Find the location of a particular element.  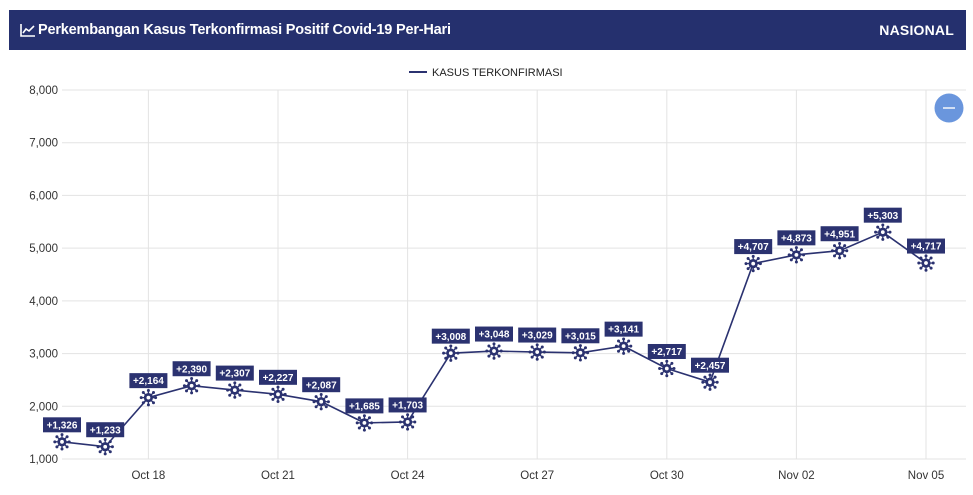

data-label: +3,048 is located at coordinates (494, 334).